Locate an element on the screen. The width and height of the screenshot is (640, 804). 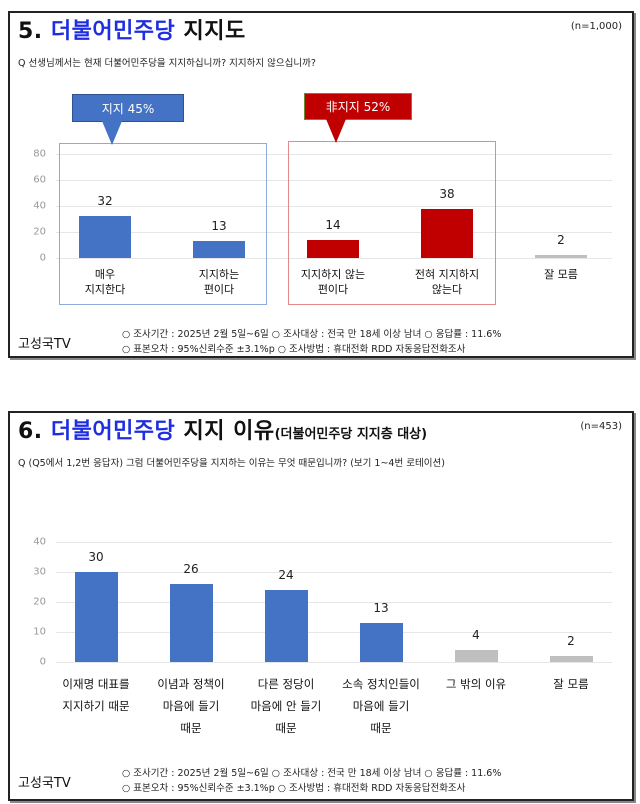
x-axis-category-label: 소속 정치인들이 마음에 들기 때문 is located at coordinates (381, 706).